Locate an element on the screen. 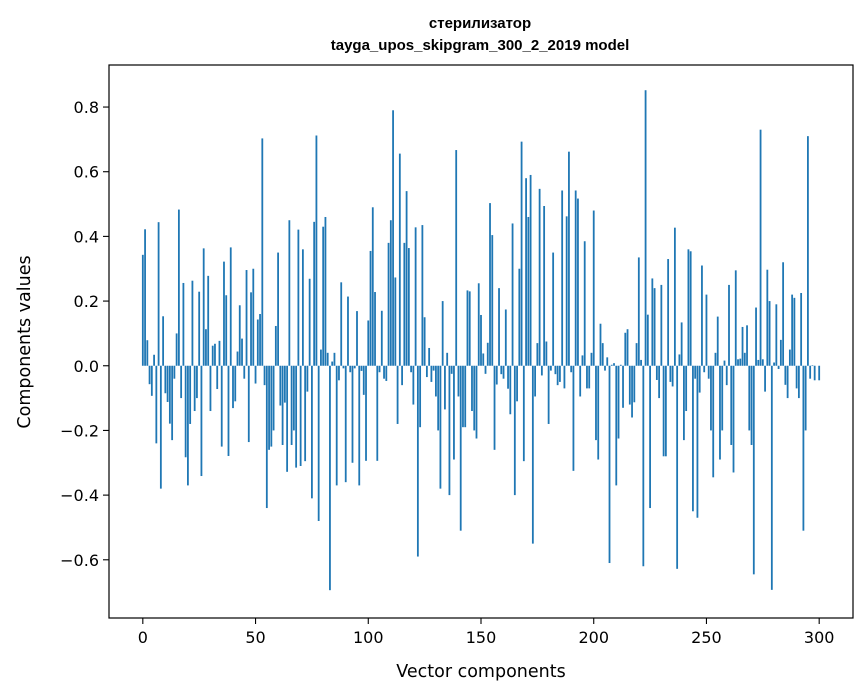  y-tick-label: 0.4 is located at coordinates (86, 236).